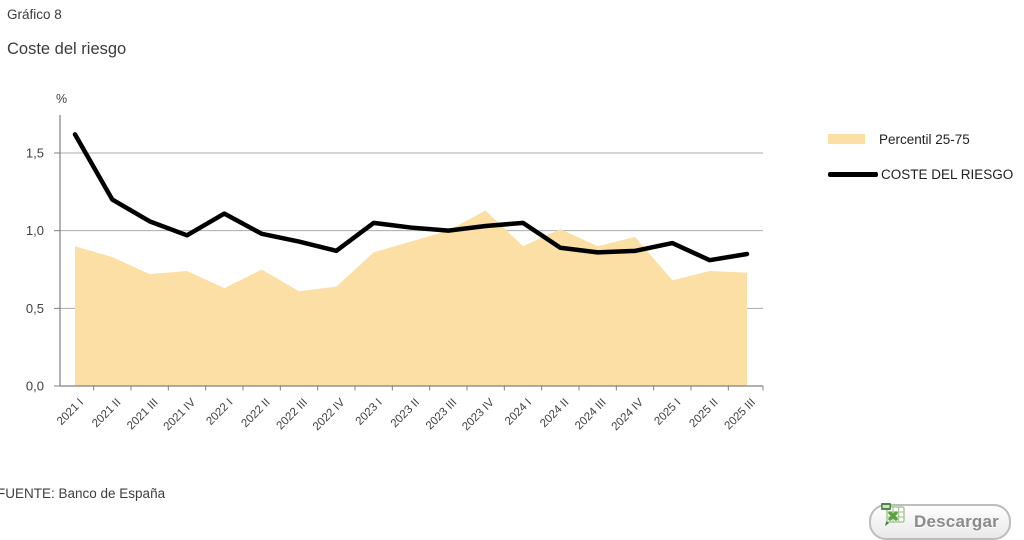  Describe the element at coordinates (61, 99) in the screenshot. I see `y-axis-unit-label: %` at that location.